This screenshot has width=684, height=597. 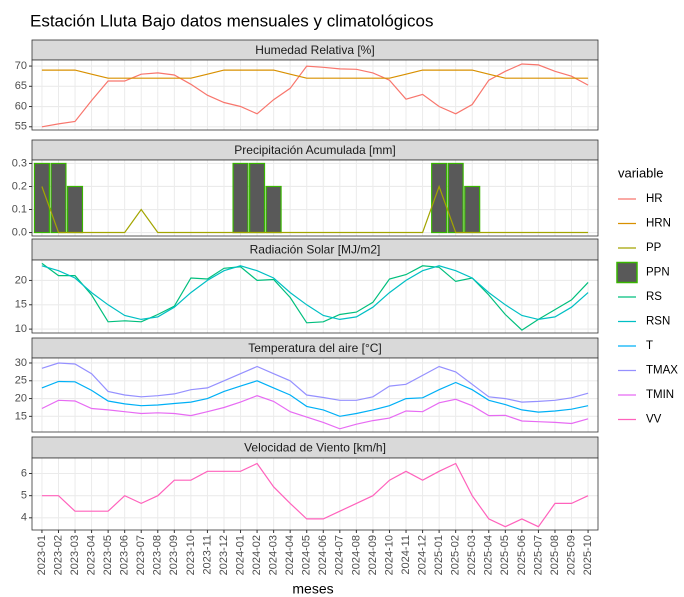 I want to click on x-tick-label: 2024-10, so click(x=389, y=555).